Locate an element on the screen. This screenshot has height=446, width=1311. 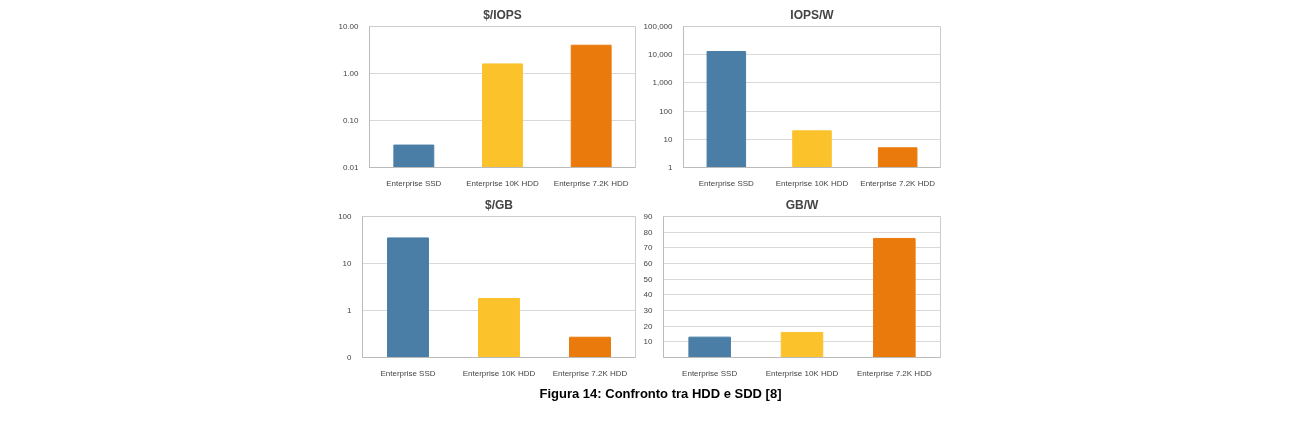
y-tick-label: 0.10 is located at coordinates (351, 120).